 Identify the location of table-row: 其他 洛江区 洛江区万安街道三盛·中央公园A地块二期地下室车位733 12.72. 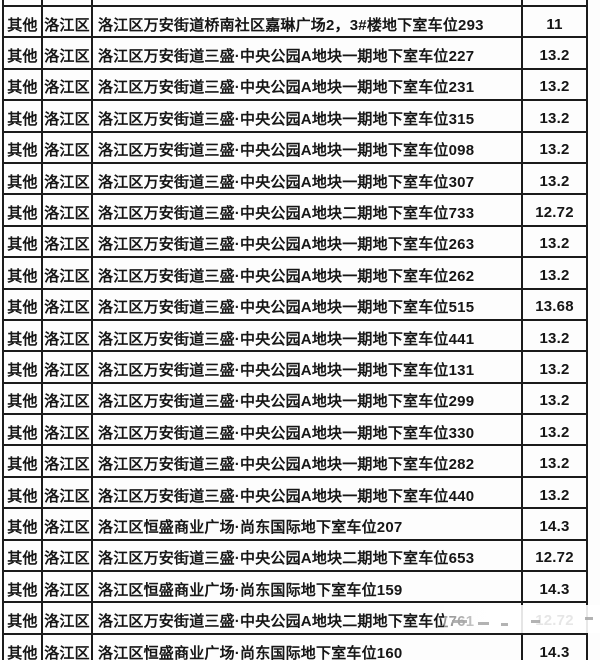
(296, 211).